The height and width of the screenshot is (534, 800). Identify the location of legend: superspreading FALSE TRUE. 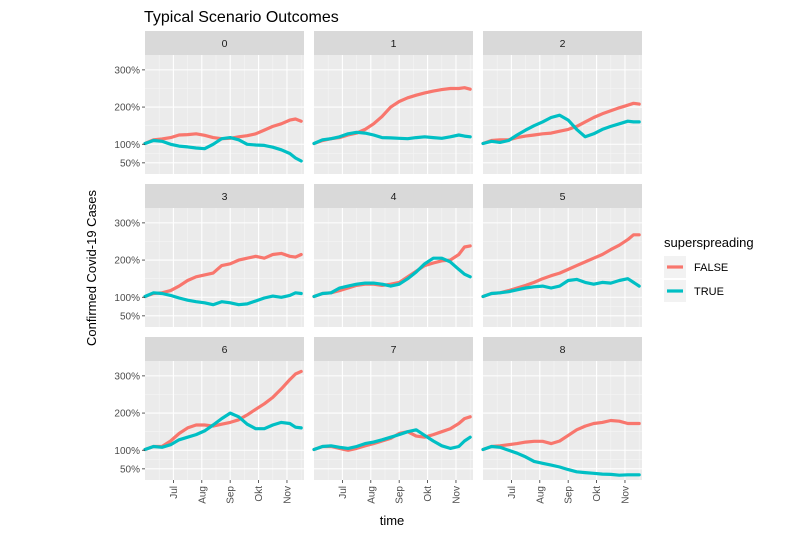
(709, 268).